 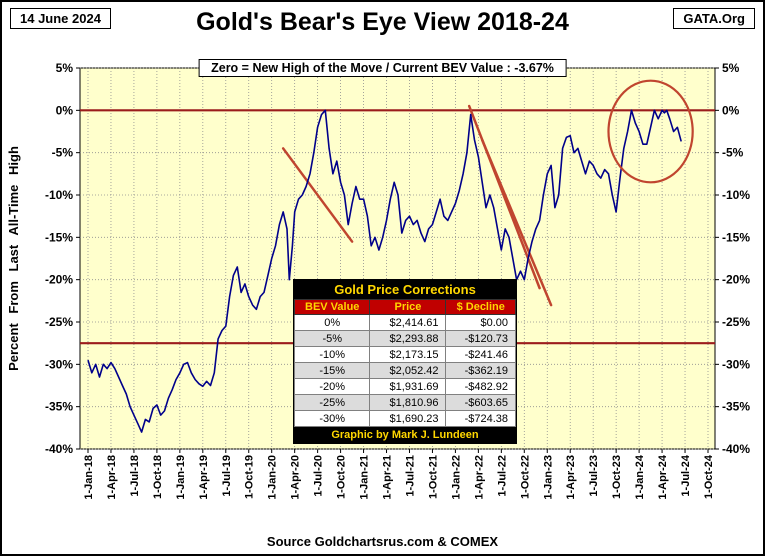 I want to click on table-column-header: $ Decline, so click(x=480, y=307).